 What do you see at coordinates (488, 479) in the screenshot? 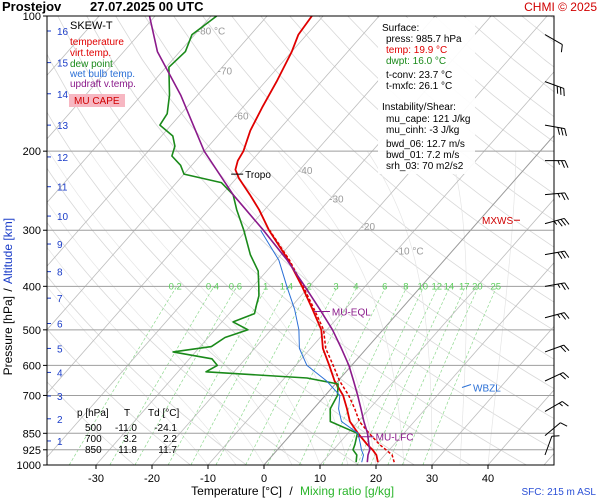
I see `x-tick-label: 40` at bounding box center [488, 479].